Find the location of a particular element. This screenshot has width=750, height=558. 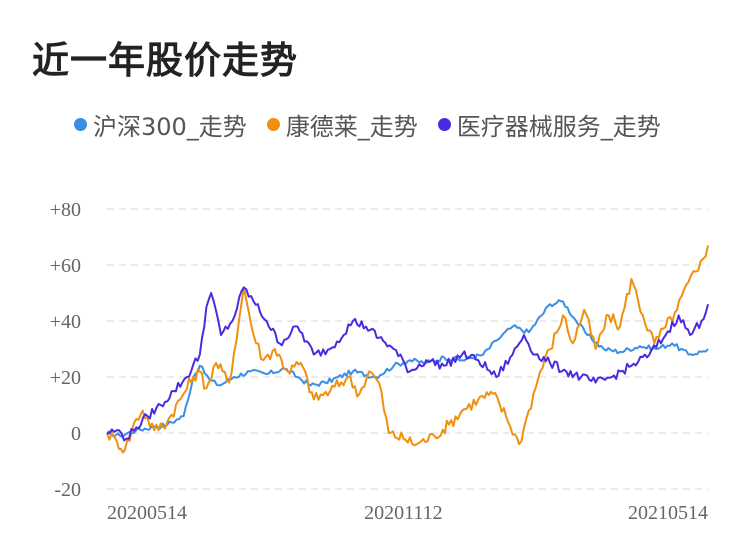

y-tick-label: -20 is located at coordinates (67, 490).